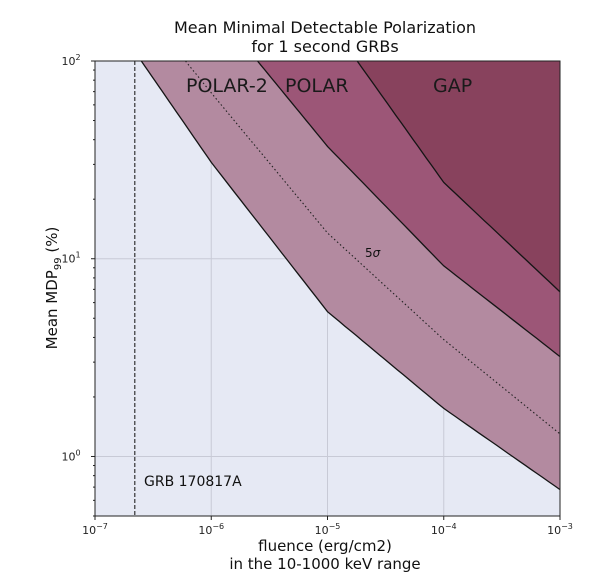  What do you see at coordinates (78, 285) in the screenshot?
I see `y-ticks: 10⁰ 10¹ 10²` at bounding box center [78, 285].